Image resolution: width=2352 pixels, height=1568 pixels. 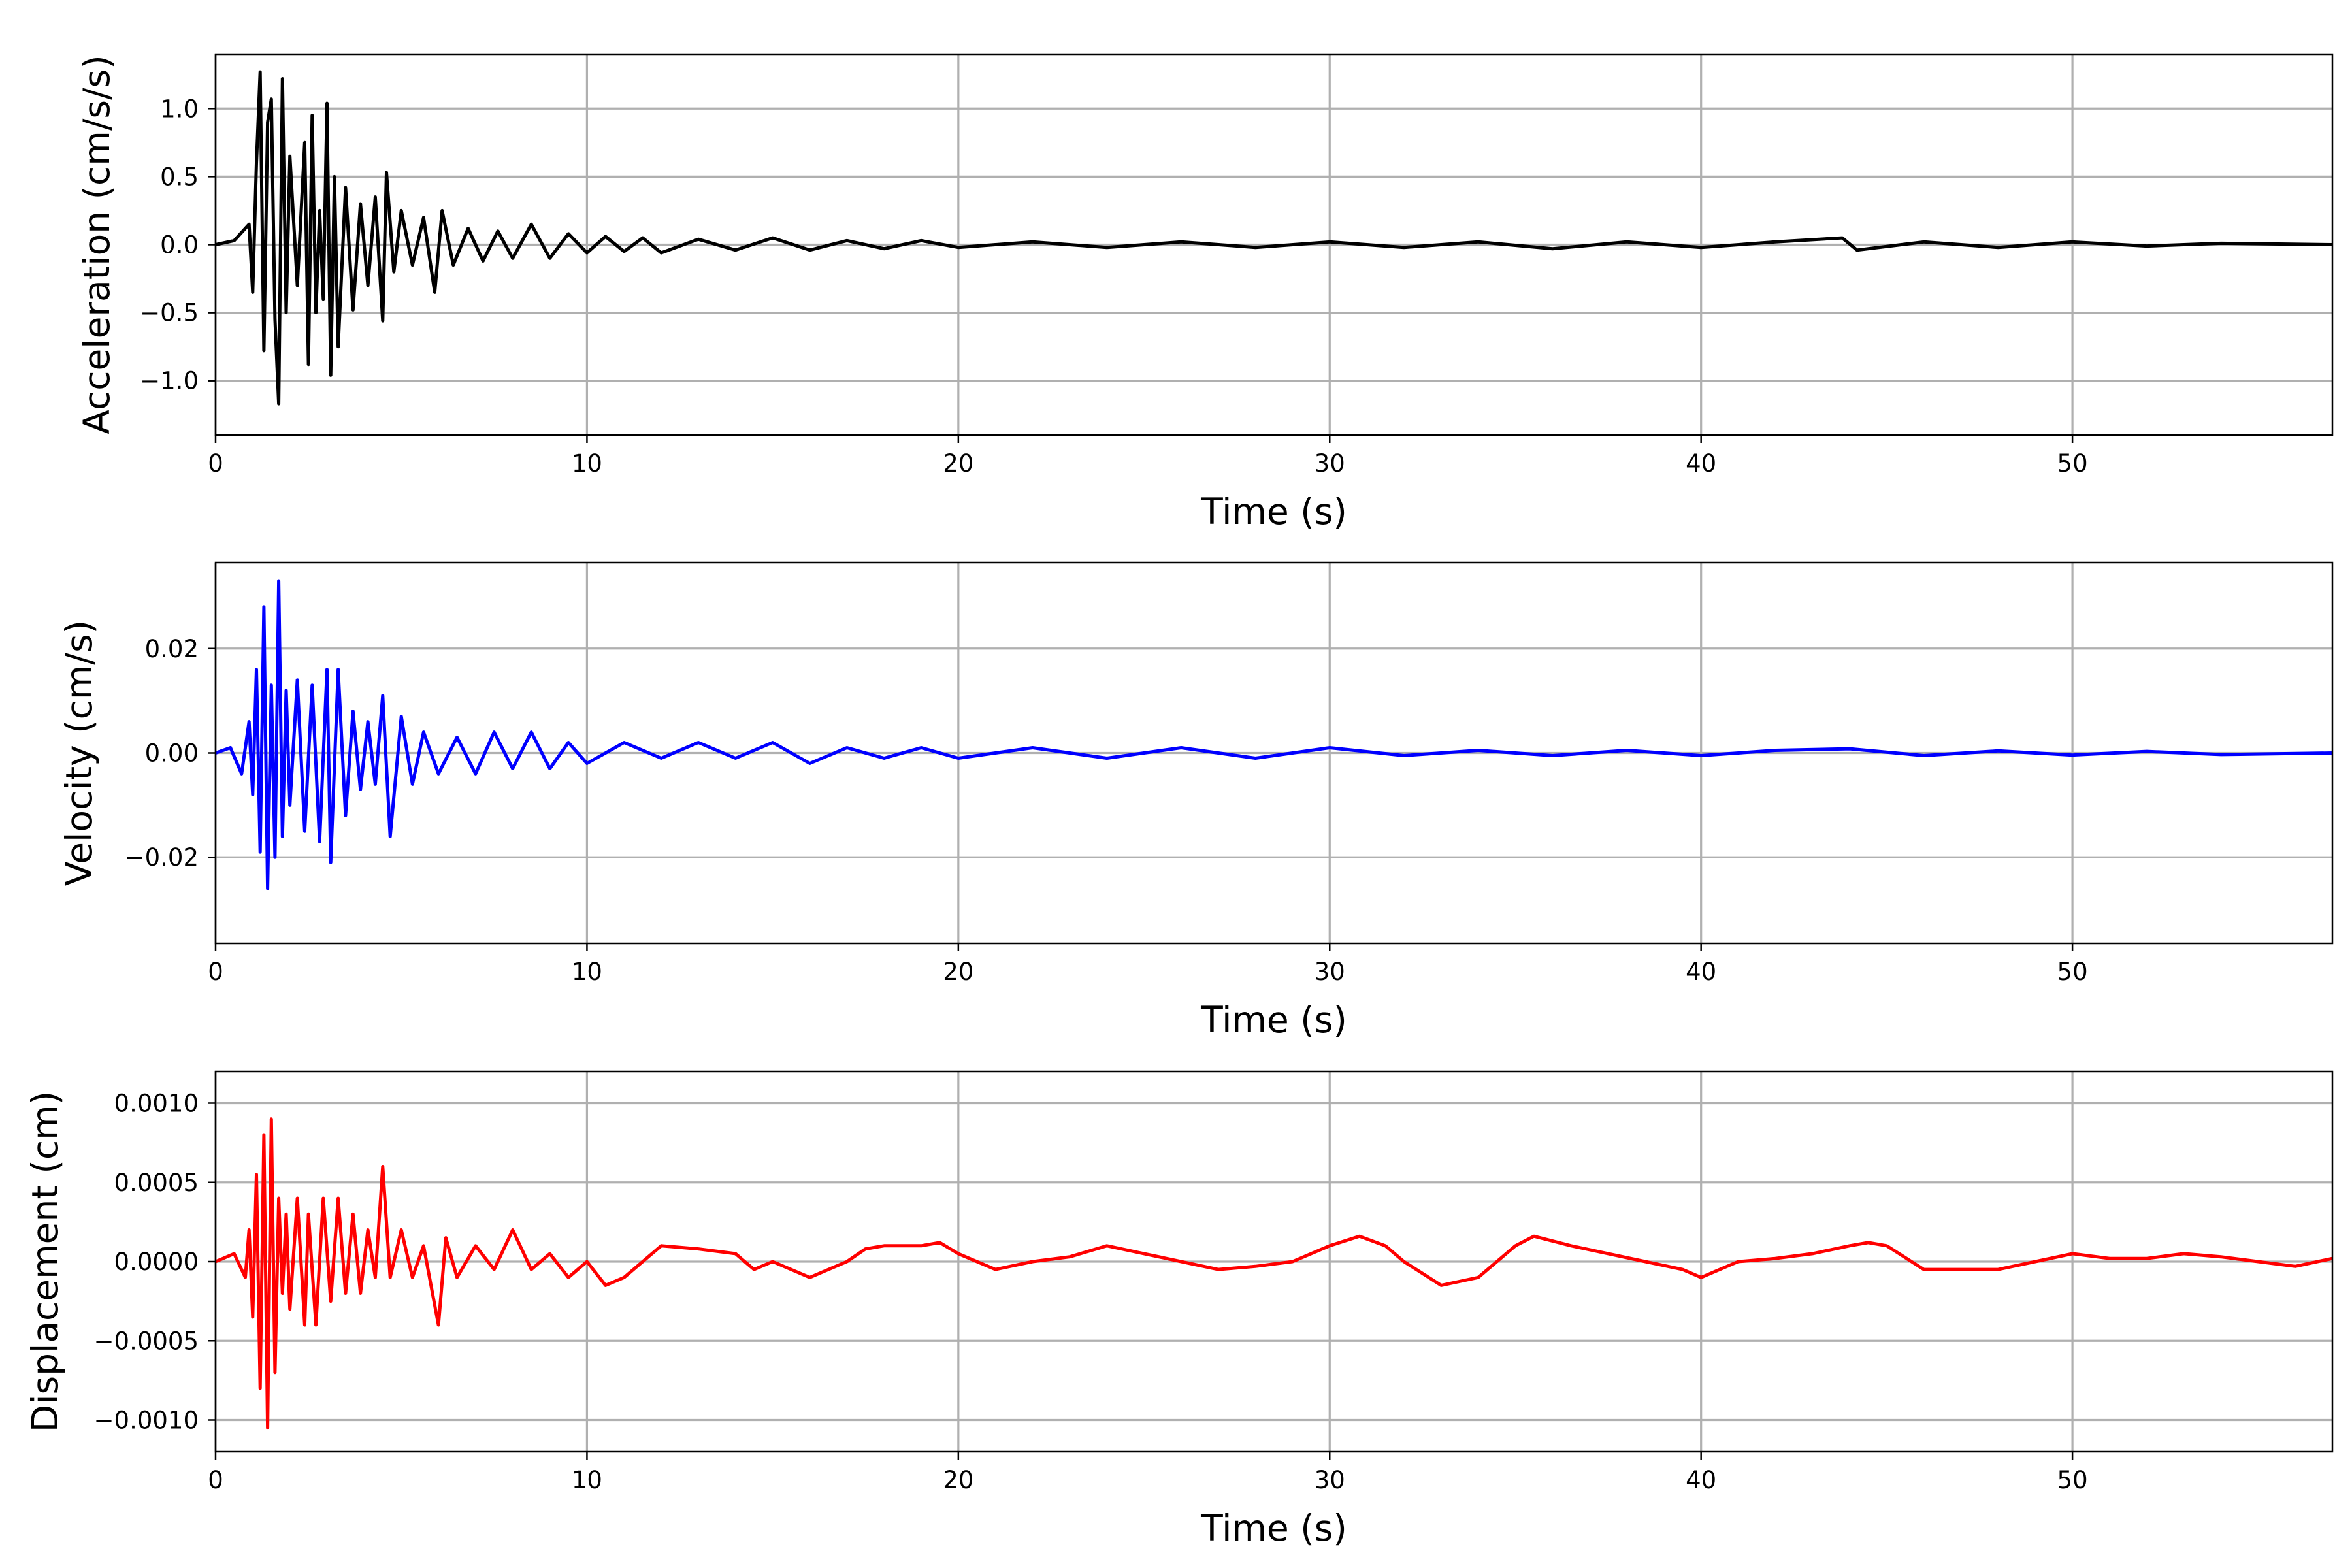 What do you see at coordinates (1701, 463) in the screenshot?
I see `acceleration-x-tick-label: 40` at bounding box center [1701, 463].